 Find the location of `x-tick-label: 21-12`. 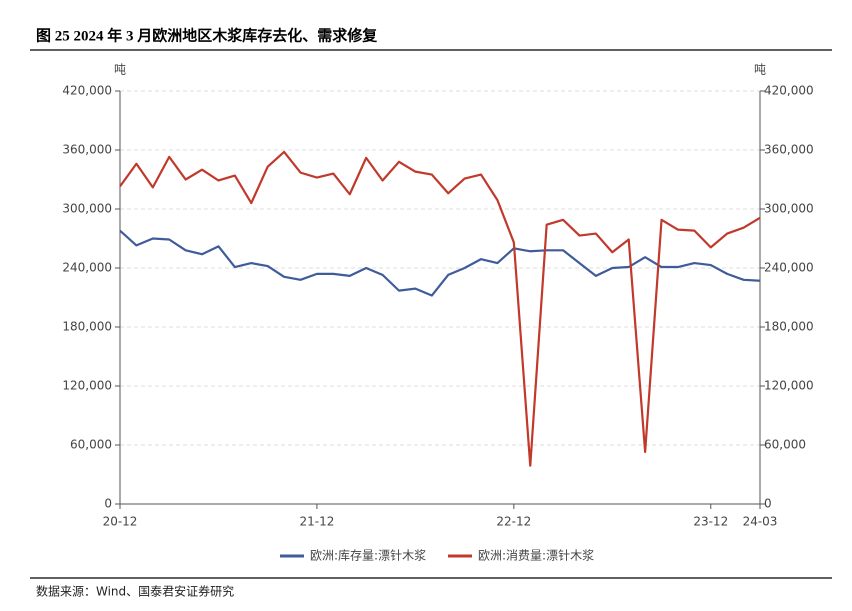

x-tick-label: 21-12 is located at coordinates (316, 522).